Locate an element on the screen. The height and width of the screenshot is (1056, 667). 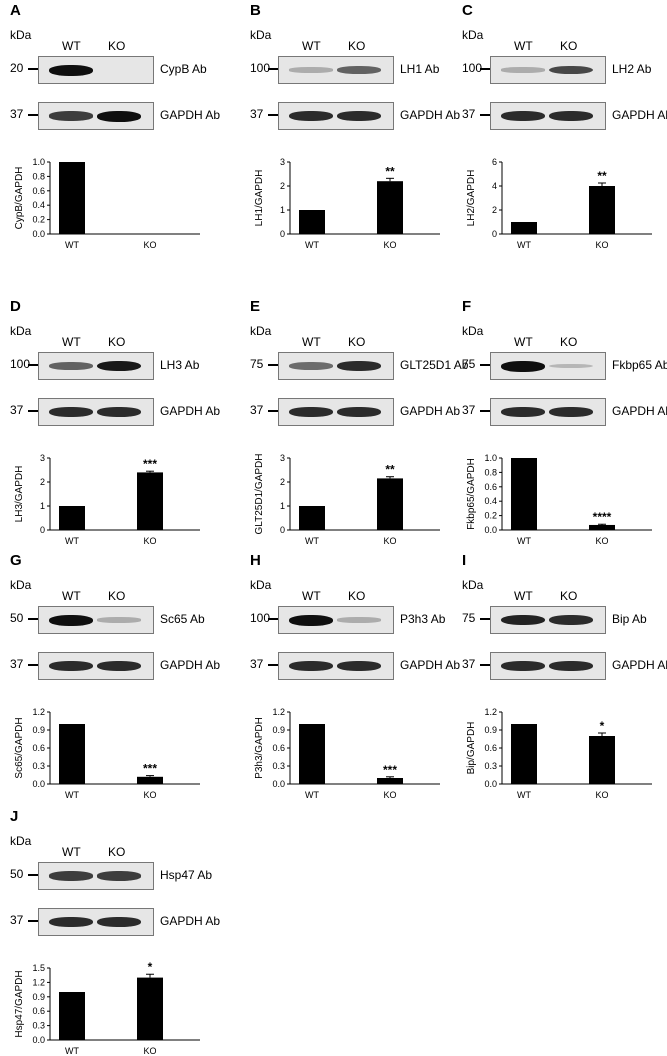
target-mw-label: 20 is located at coordinates (17, 68).